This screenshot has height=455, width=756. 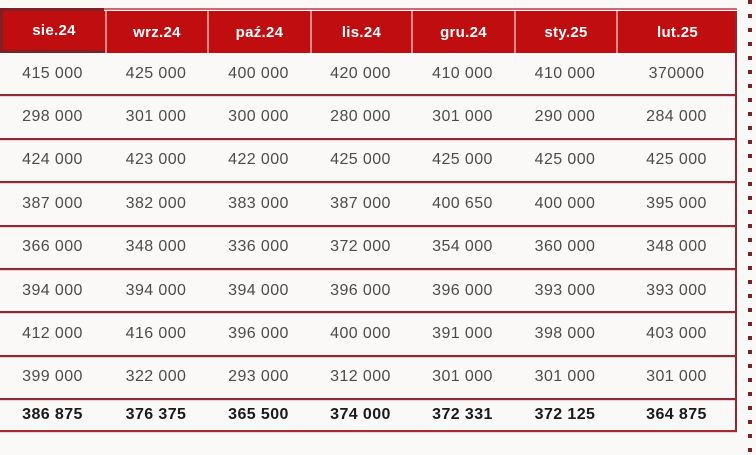 What do you see at coordinates (258, 415) in the screenshot?
I see `summary-cell: 365 500` at bounding box center [258, 415].